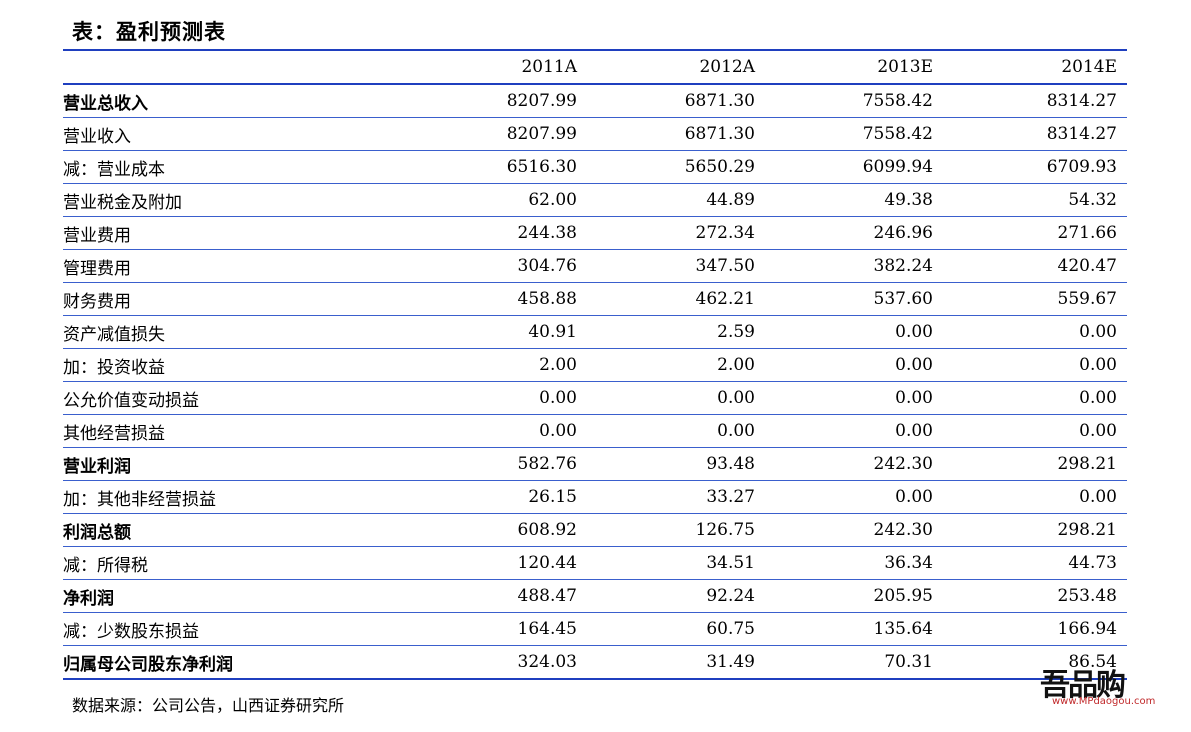 This screenshot has height=732, width=1191. I want to click on value-cell: 298.21, so click(1087, 530).